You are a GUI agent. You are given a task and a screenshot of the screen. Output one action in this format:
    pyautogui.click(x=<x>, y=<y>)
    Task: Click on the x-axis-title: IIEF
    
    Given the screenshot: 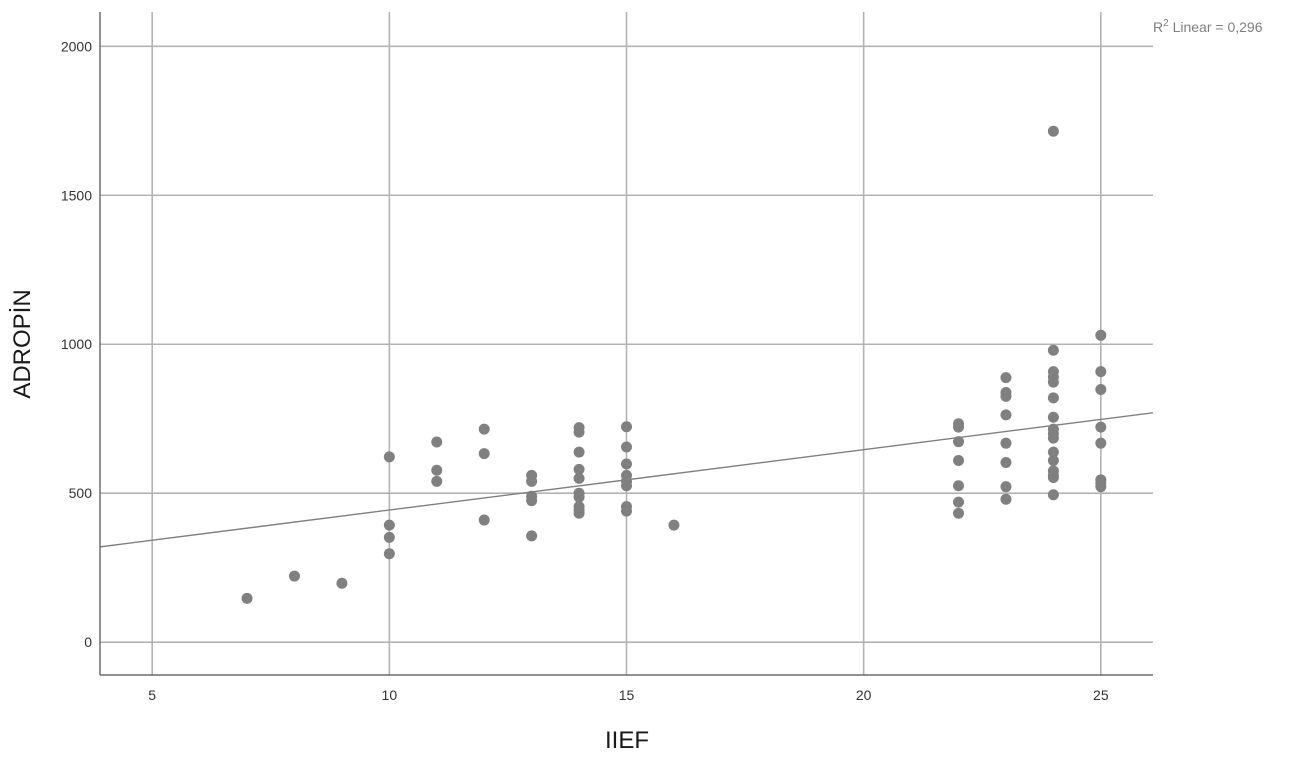 What is the action you would take?
    pyautogui.click(x=627, y=740)
    